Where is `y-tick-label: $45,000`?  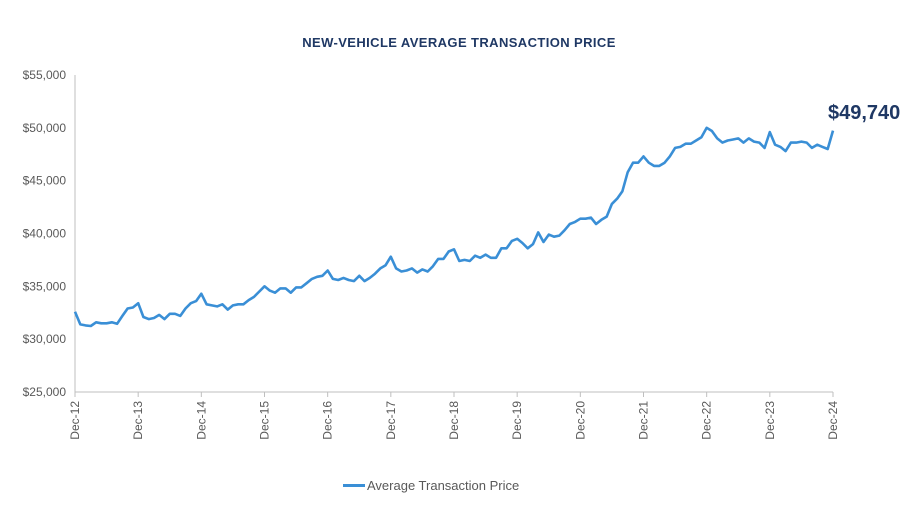
y-tick-label: $45,000 is located at coordinates (45, 181).